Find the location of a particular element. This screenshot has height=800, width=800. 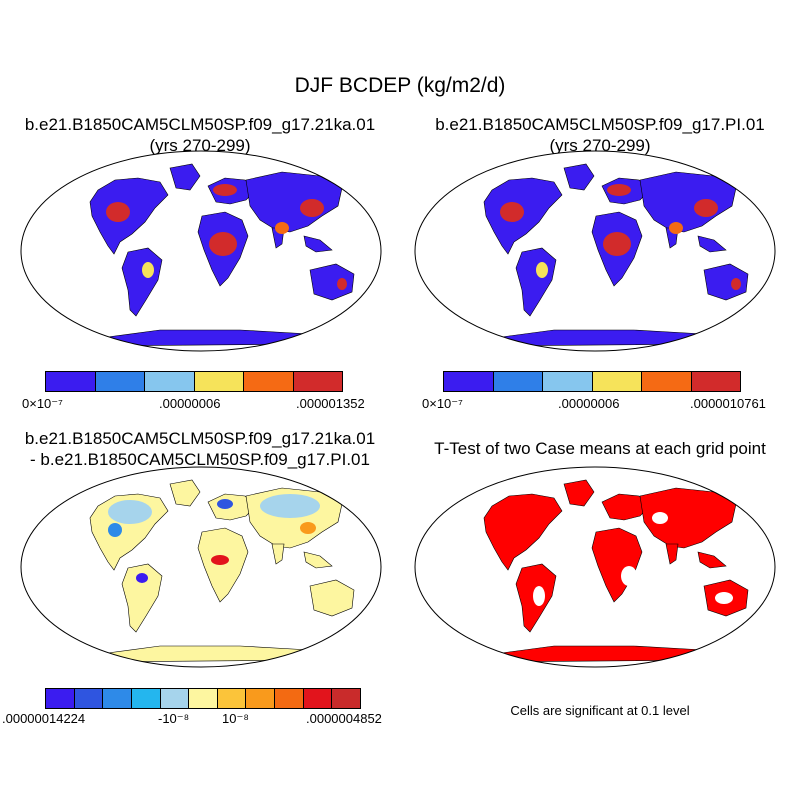

panel1-title-line1: b.e21.B1850CAM5CLM50SP.f09_g17.21ka.01 is located at coordinates (200, 124).